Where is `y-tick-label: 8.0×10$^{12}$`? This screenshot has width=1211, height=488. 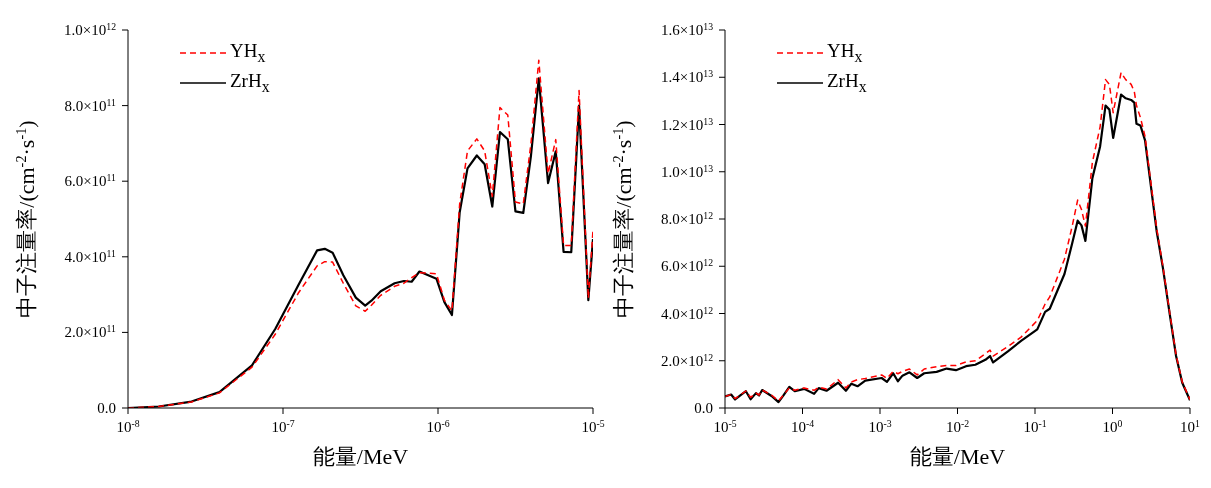
y-tick-label: 8.0×10$^{12}$ is located at coordinates (687, 218).